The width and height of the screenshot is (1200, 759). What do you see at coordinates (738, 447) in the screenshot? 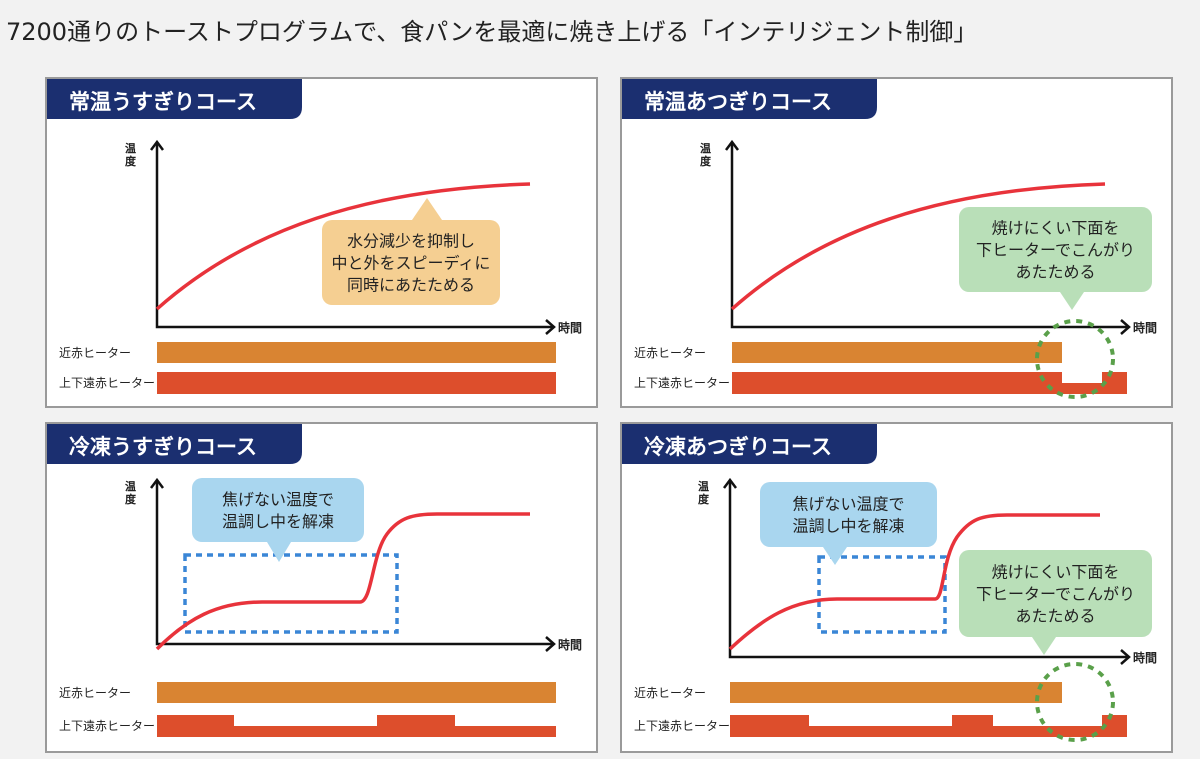
I see `panel-title: 冷凍あつぎりコース` at bounding box center [738, 447].